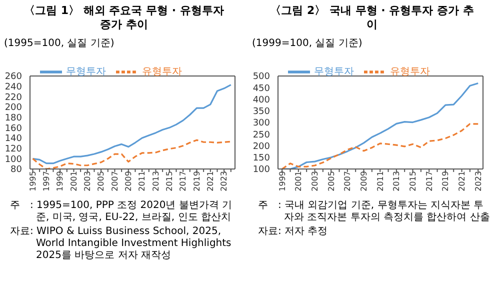 The height and width of the screenshot is (305, 496). Describe the element at coordinates (13, 87) in the screenshot. I see `y-tick-label: 240` at that location.